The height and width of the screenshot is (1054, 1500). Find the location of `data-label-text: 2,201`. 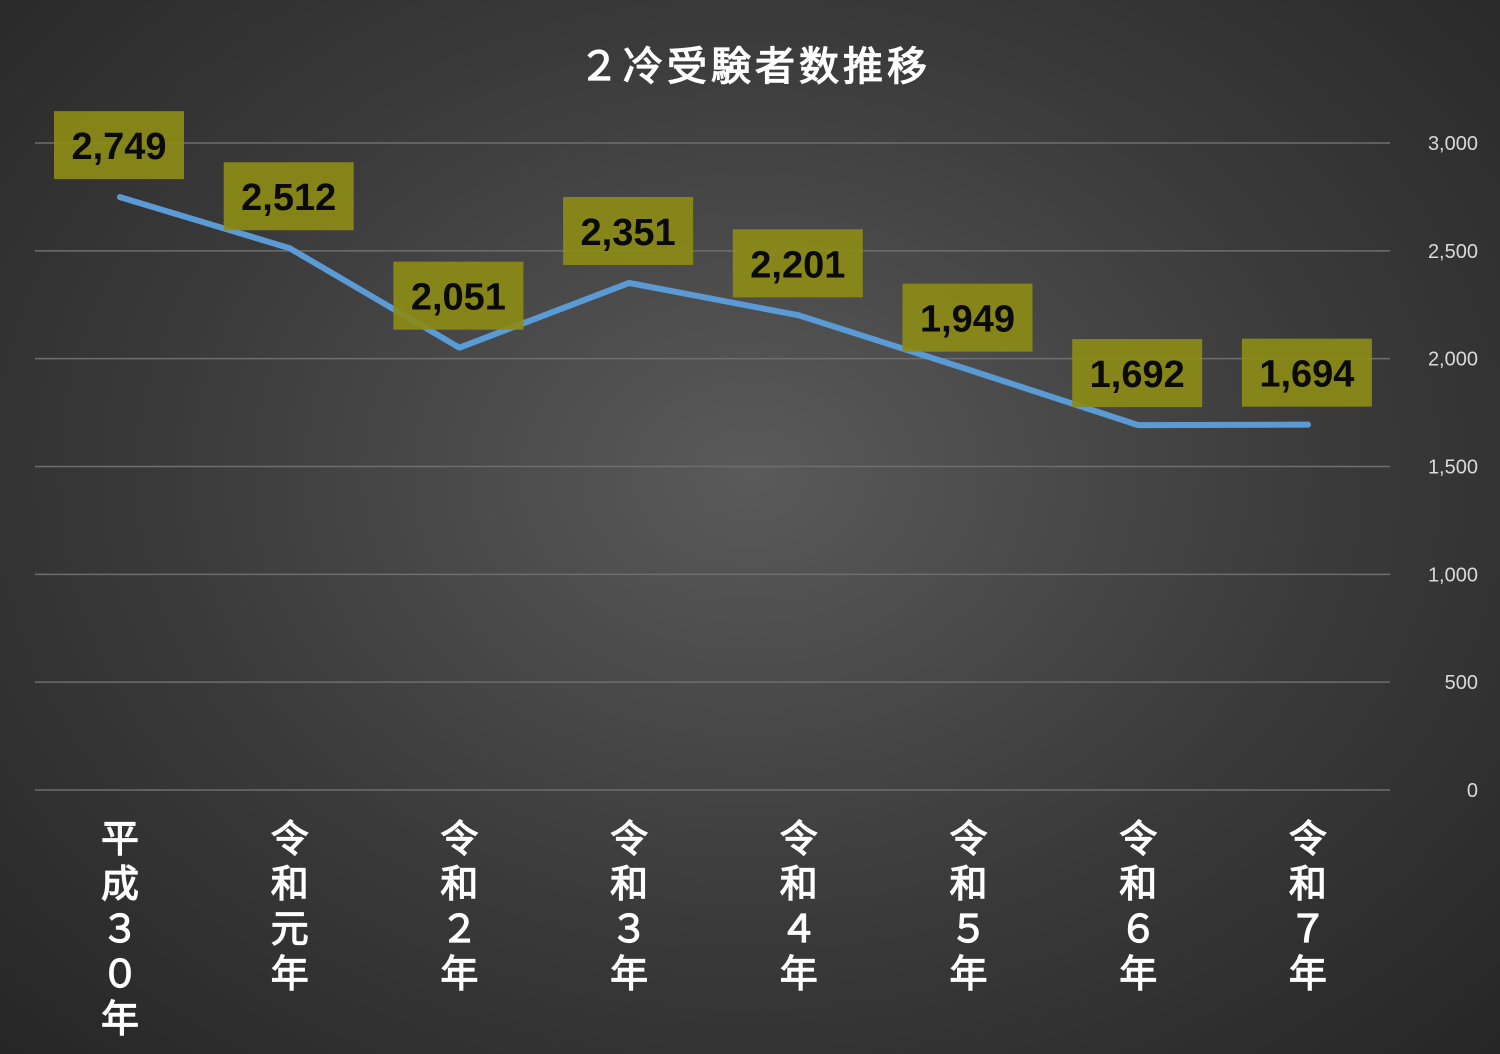

data-label-text: 2,201 is located at coordinates (797, 265).